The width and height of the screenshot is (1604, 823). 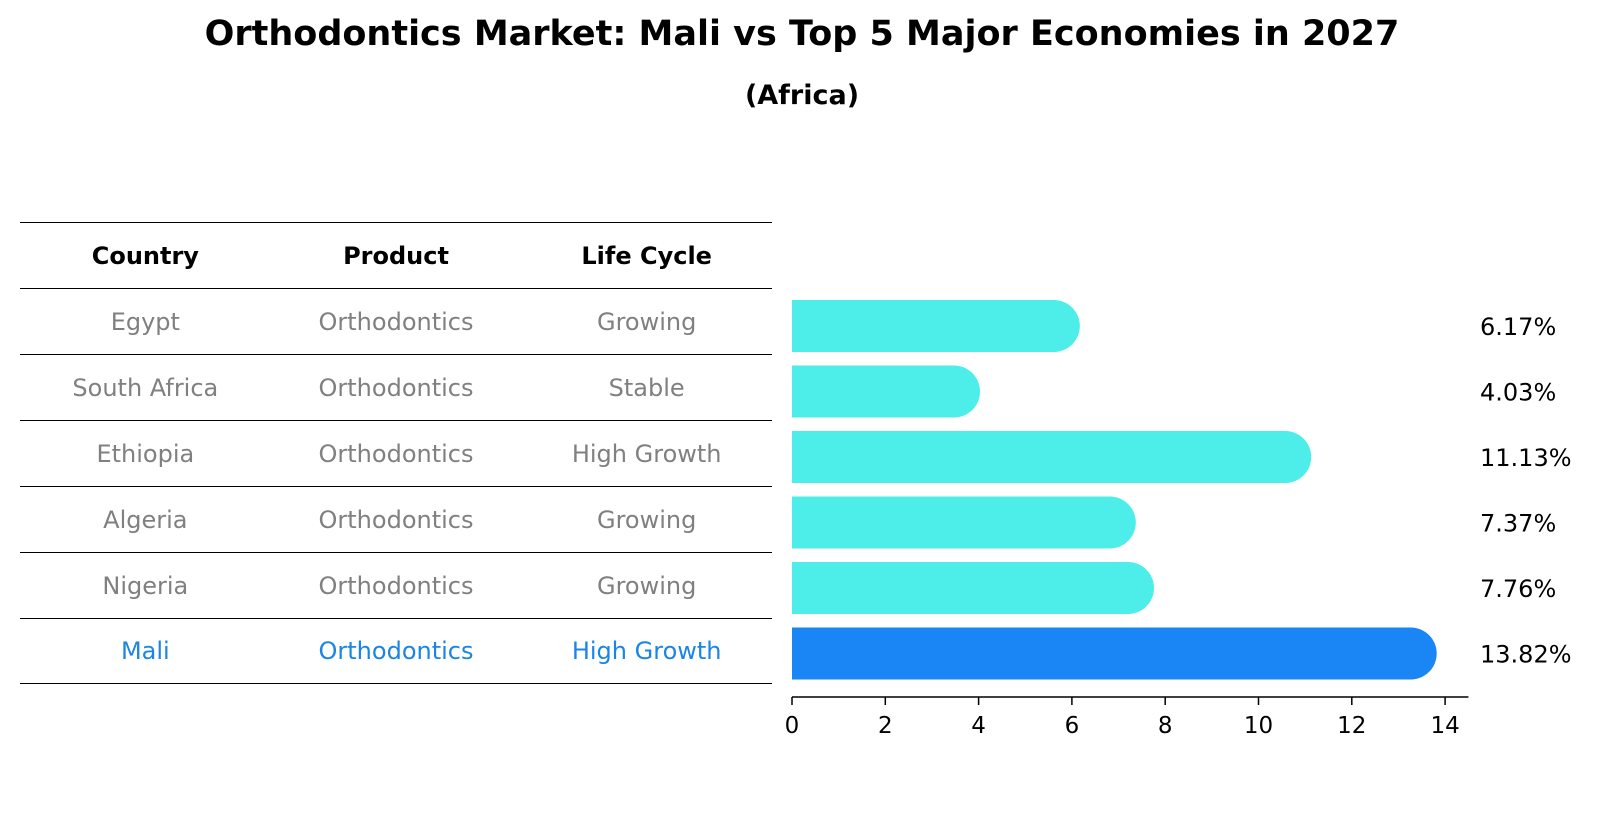 What do you see at coordinates (1518, 524) in the screenshot?
I see `value-label: 7.37%` at bounding box center [1518, 524].